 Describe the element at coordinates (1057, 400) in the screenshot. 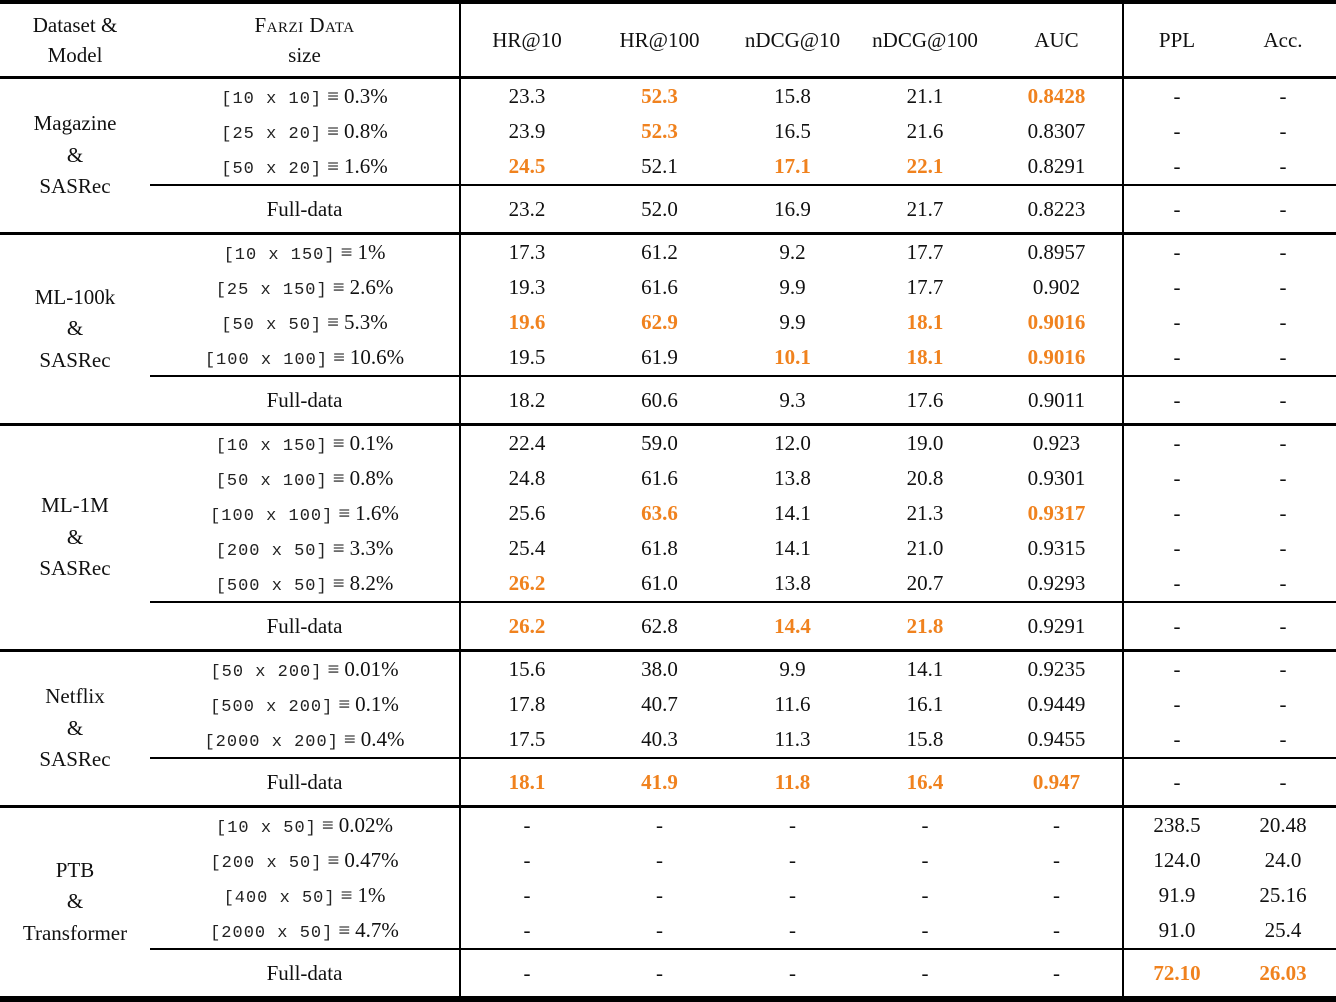

I see `metric-value-cell: 0.9011` at that location.